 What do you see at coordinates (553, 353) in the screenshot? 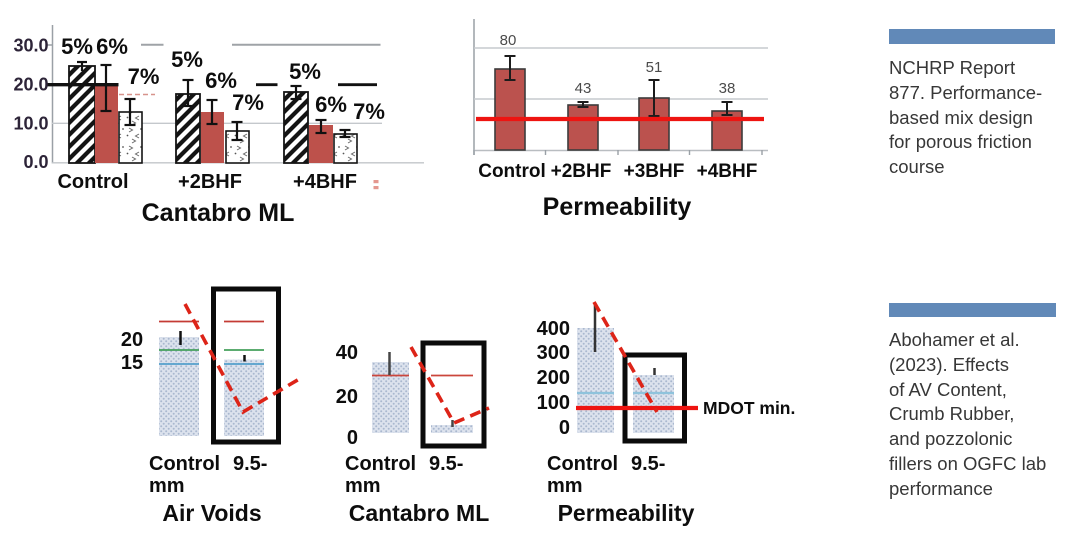
I see `svg-text: 300` at bounding box center [553, 353].